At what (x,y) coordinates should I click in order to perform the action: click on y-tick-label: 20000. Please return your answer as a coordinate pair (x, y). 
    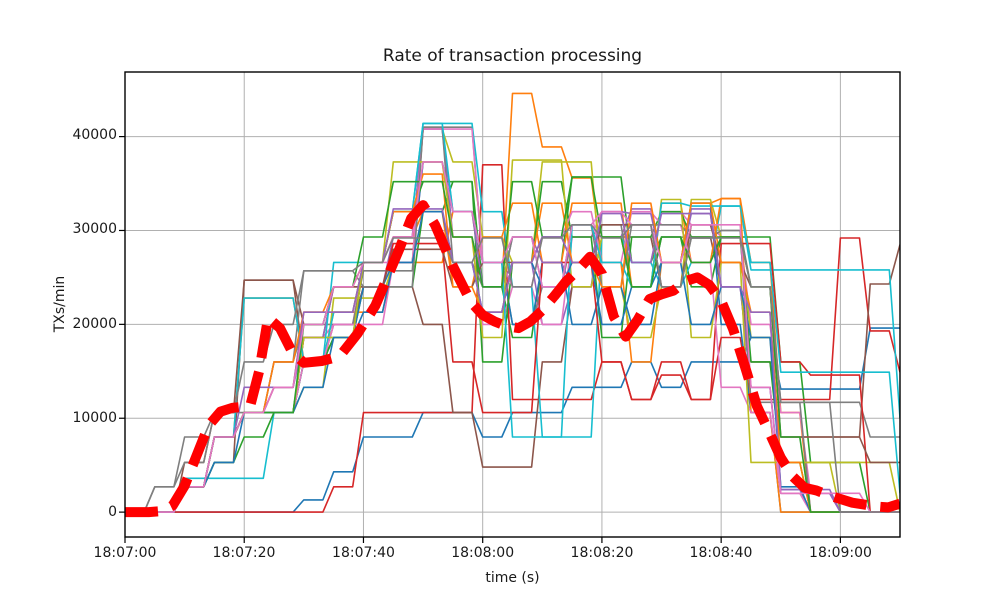
    Looking at the image, I should click on (94, 323).